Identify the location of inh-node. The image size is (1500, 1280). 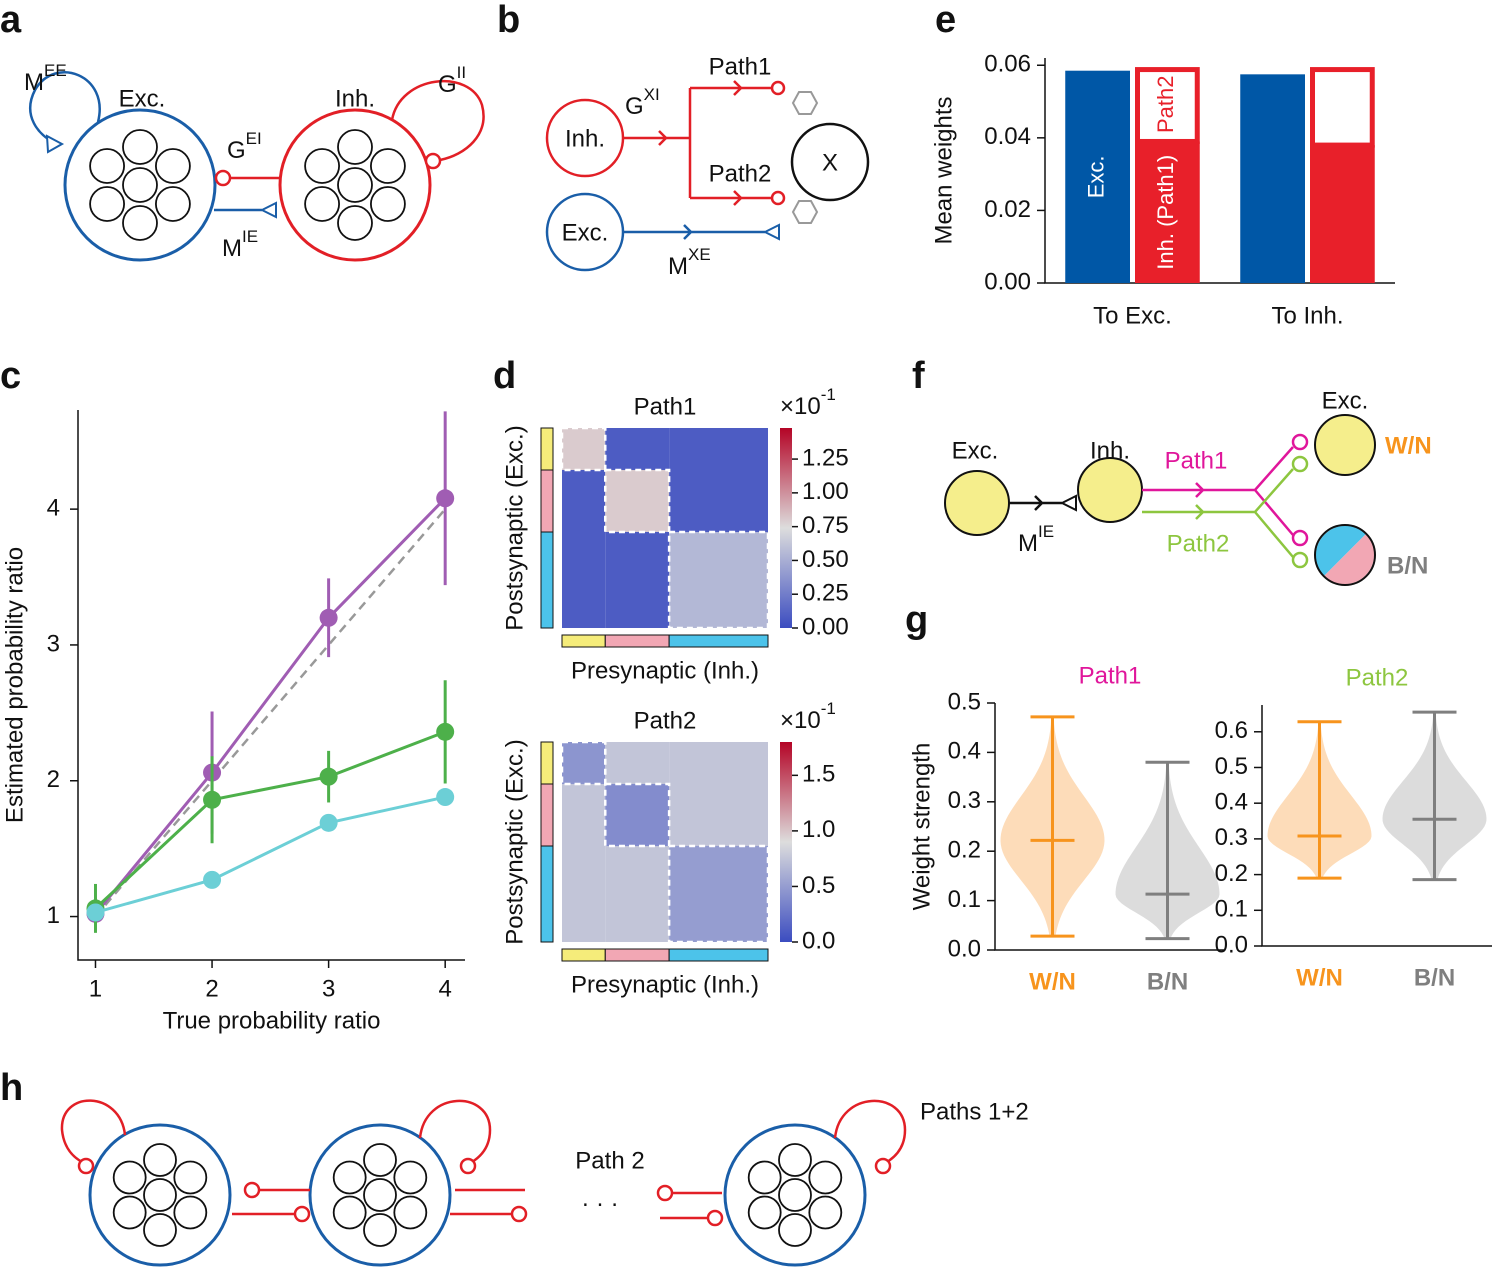
(1110, 490).